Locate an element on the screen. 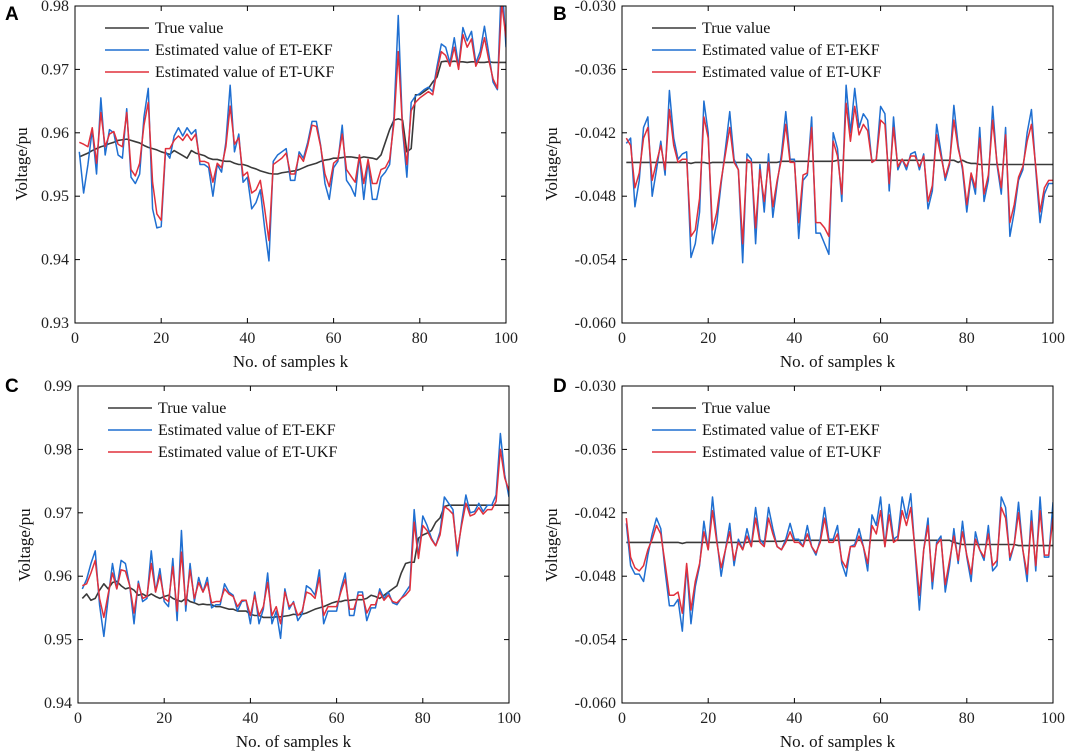 The height and width of the screenshot is (752, 1065). x-tick-label-d-20: 20 is located at coordinates (708, 718).